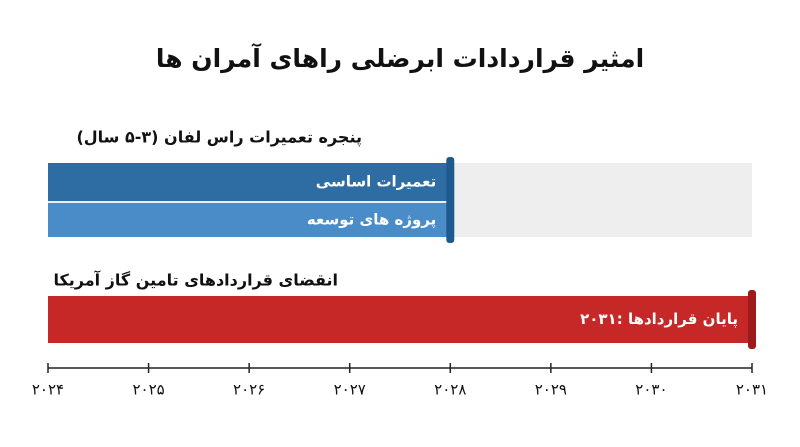  What do you see at coordinates (350, 390) in the screenshot?
I see `x-tick-label: ۲۰۲۷` at bounding box center [350, 390].